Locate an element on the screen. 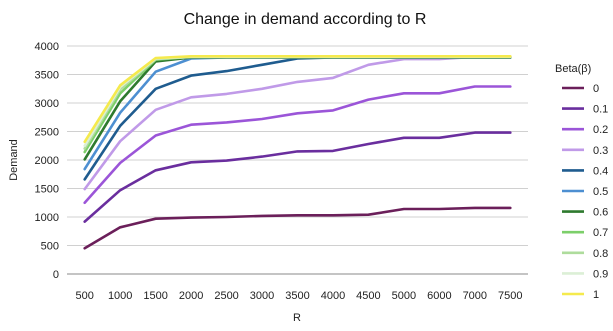  x-tick-label: 4500 is located at coordinates (368, 296).